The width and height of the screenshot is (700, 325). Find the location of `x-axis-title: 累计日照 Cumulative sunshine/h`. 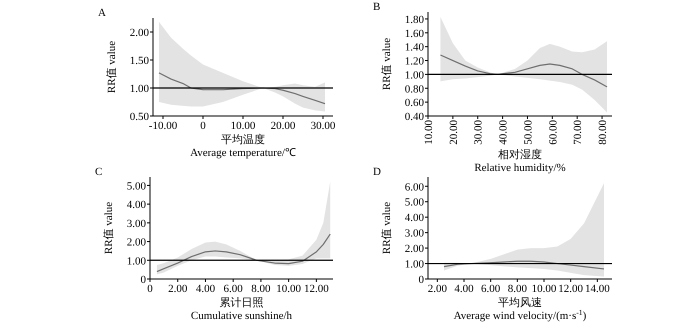

x-axis-title: 累计日照 Cumulative sunshine/h is located at coordinates (241, 309).